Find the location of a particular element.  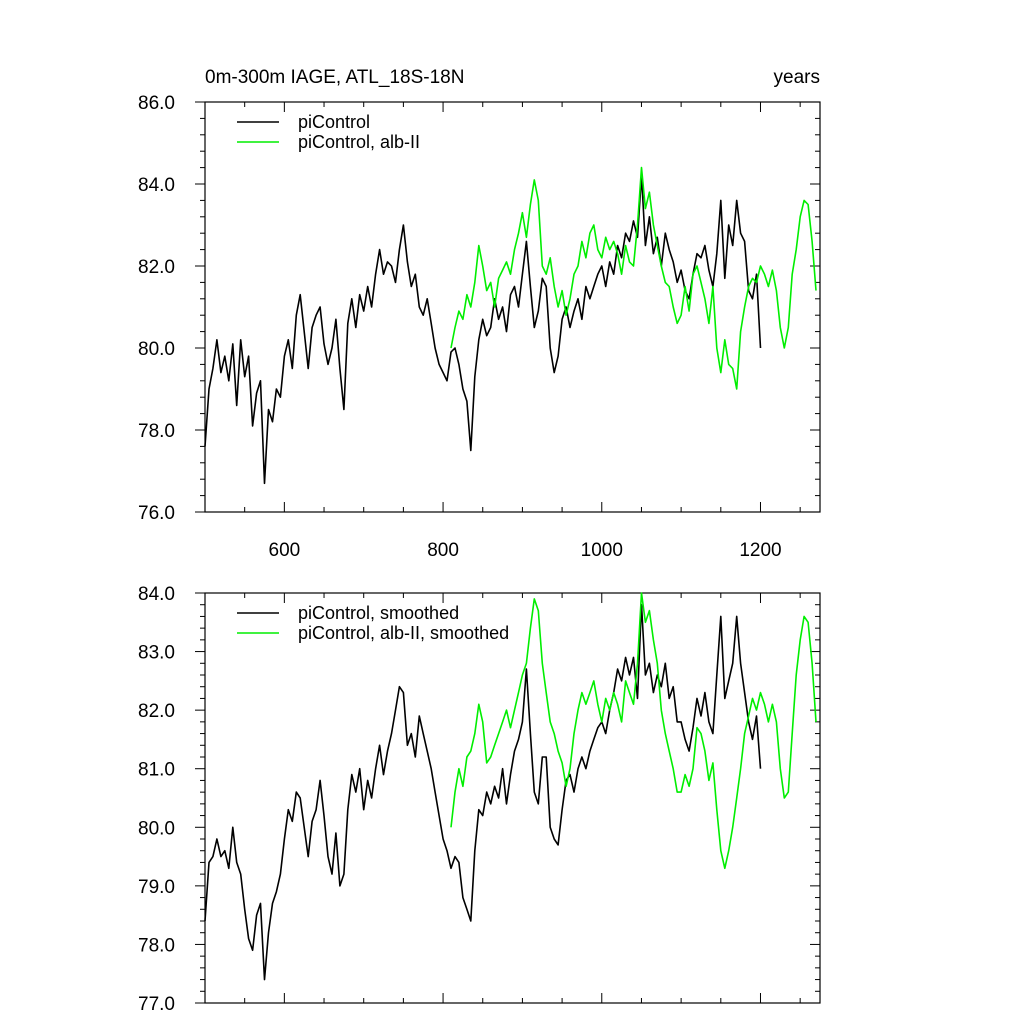

y-tick-label: 77.0 is located at coordinates (156, 1004).